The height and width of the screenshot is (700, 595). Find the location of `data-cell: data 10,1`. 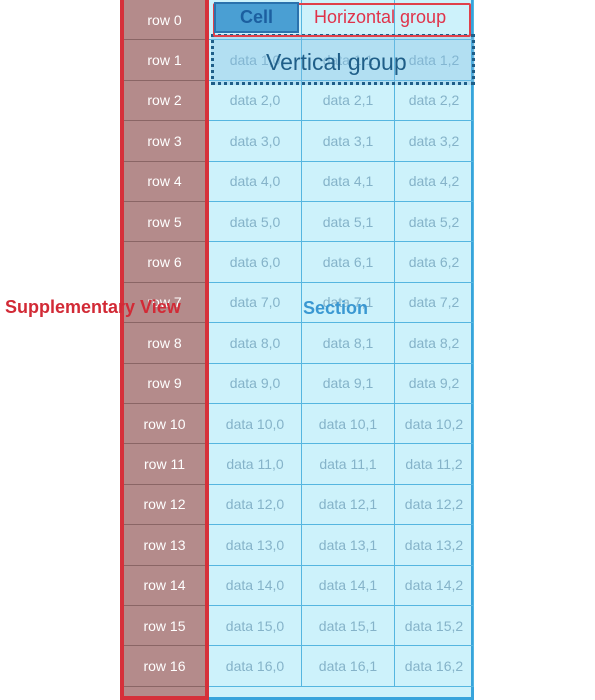

data-cell: data 10,1 is located at coordinates (348, 424).